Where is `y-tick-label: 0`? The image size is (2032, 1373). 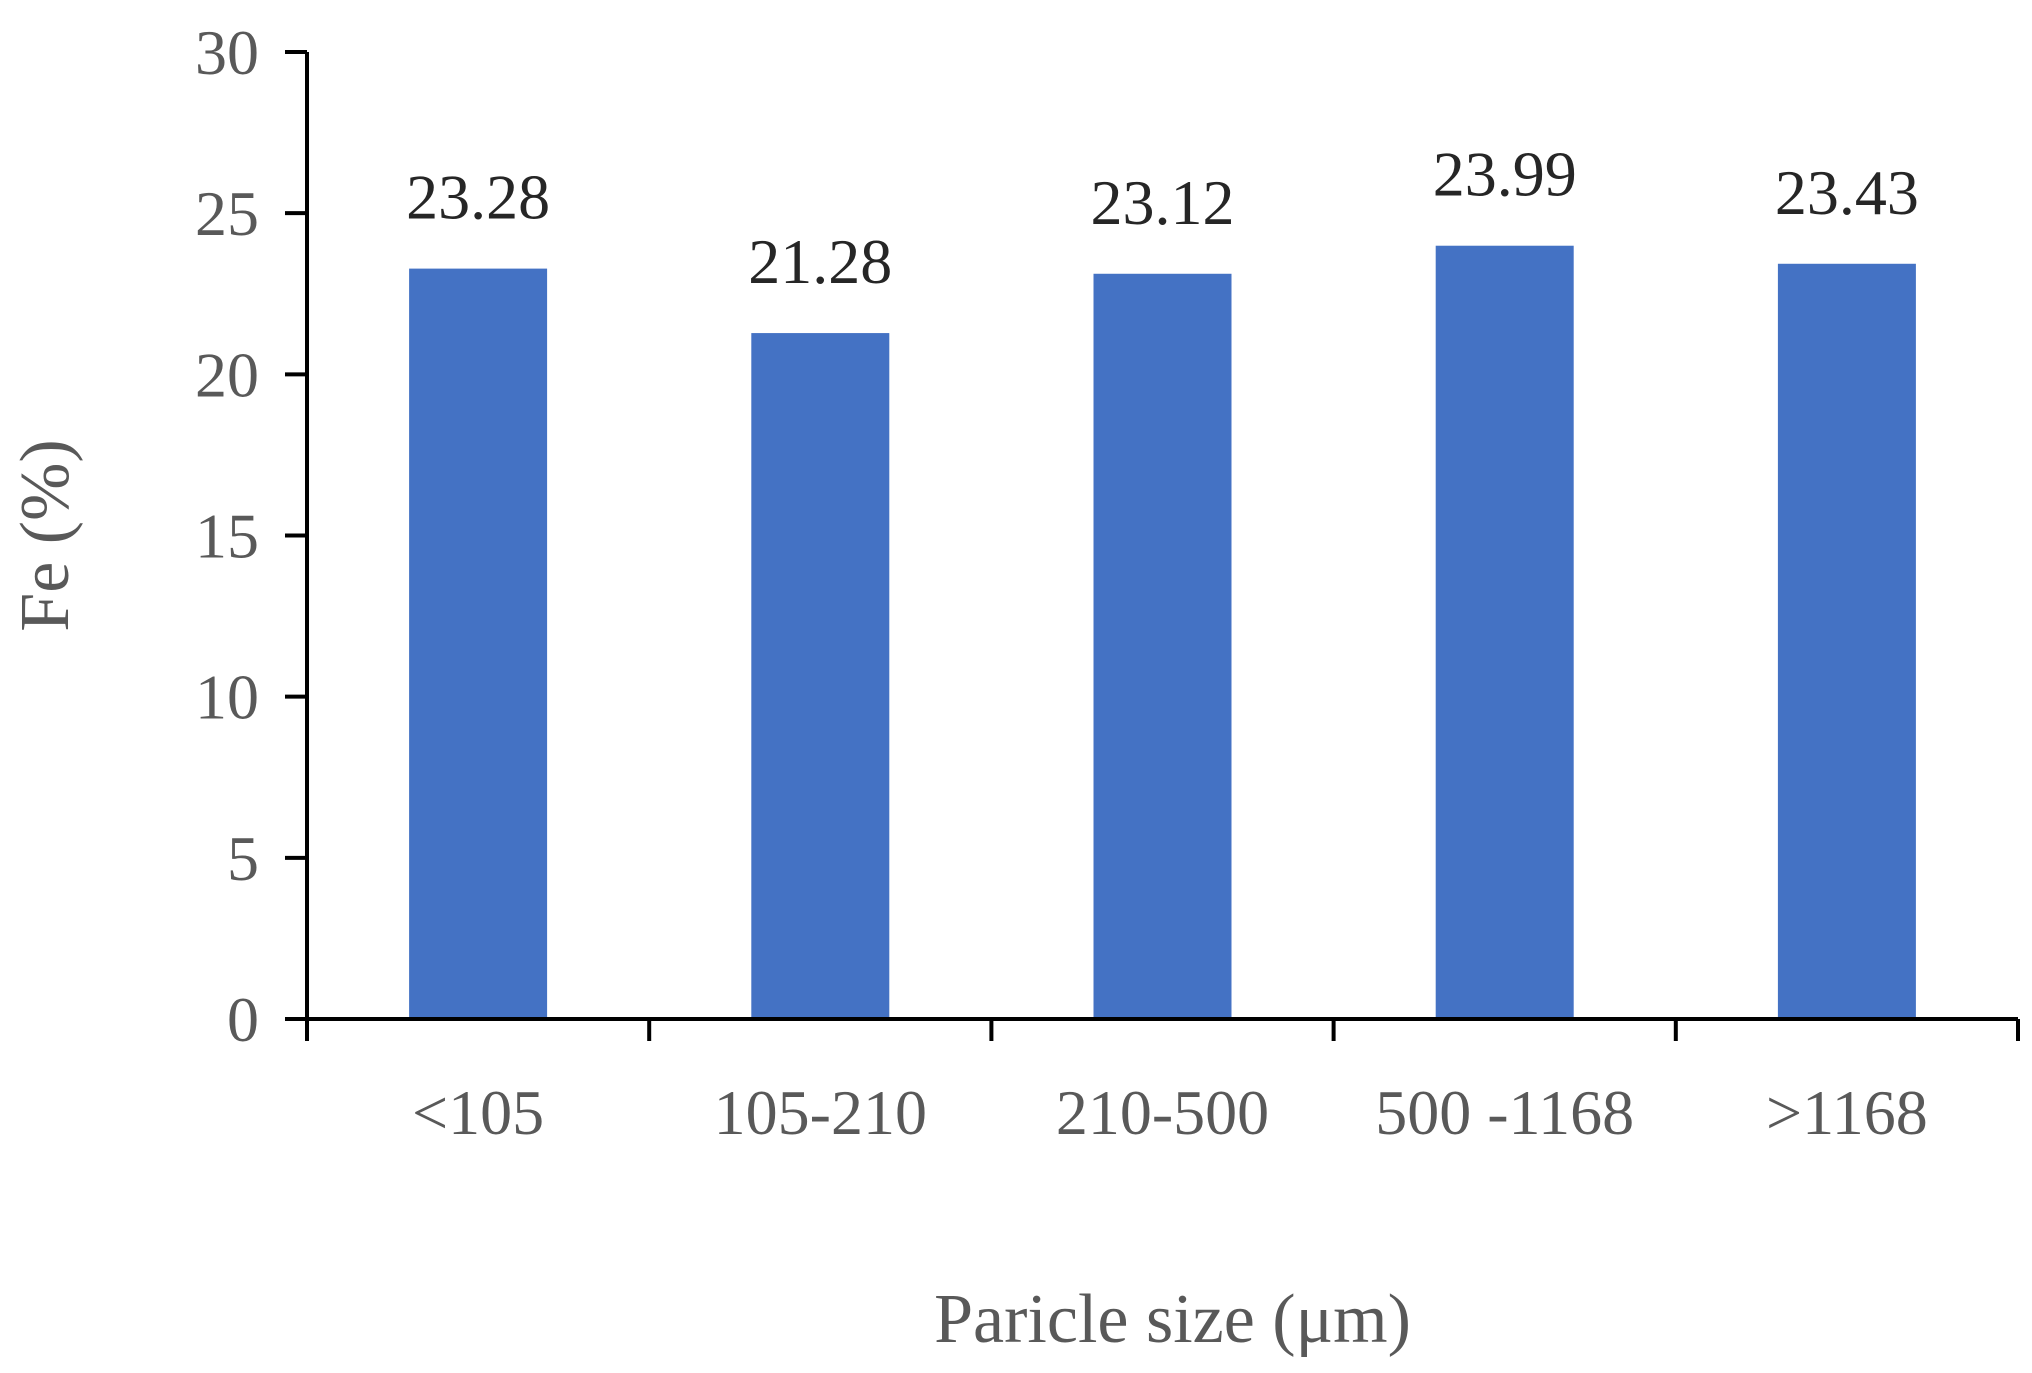 y-tick-label: 0 is located at coordinates (243, 1019).